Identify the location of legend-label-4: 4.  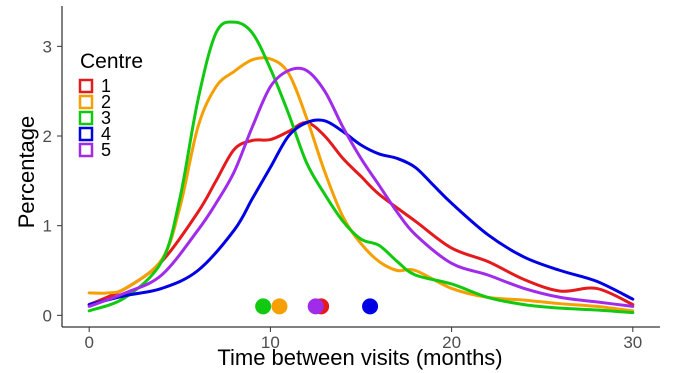
(106, 134).